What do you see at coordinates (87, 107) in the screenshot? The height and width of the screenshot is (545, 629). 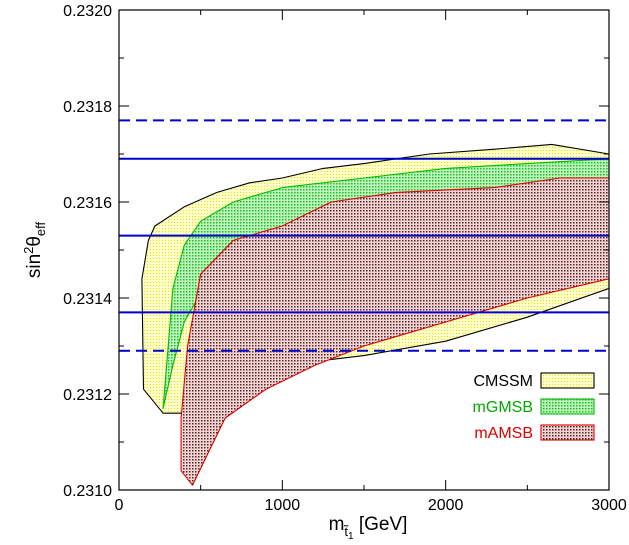 I see `y-tick-label: 0.2318` at bounding box center [87, 107].